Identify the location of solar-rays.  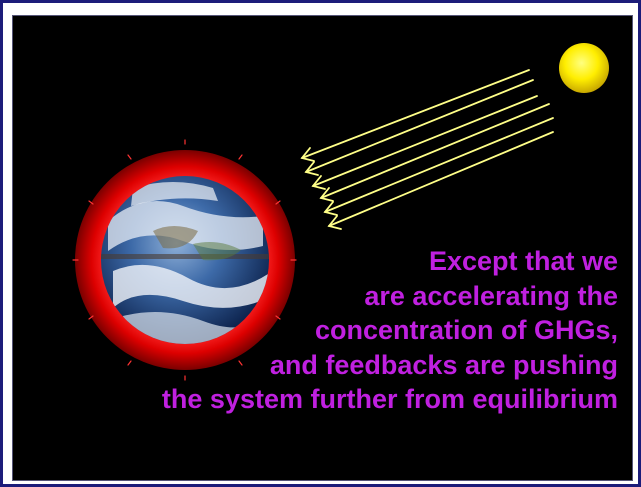
(427, 149).